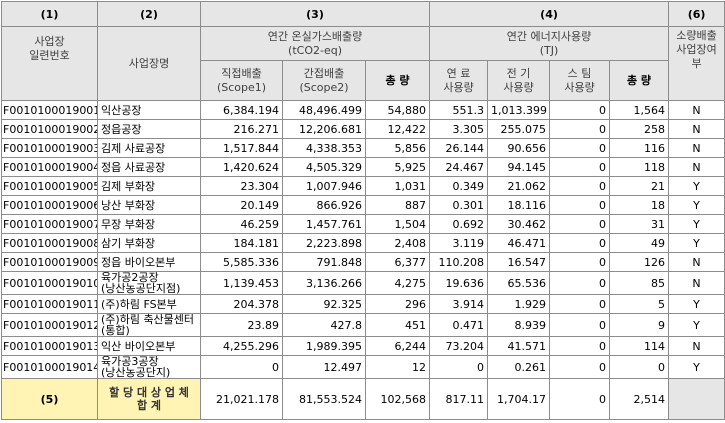  What do you see at coordinates (149, 283) in the screenshot?
I see `site-name-cell: 육가공2공장(낭산농공단지점)` at bounding box center [149, 283].